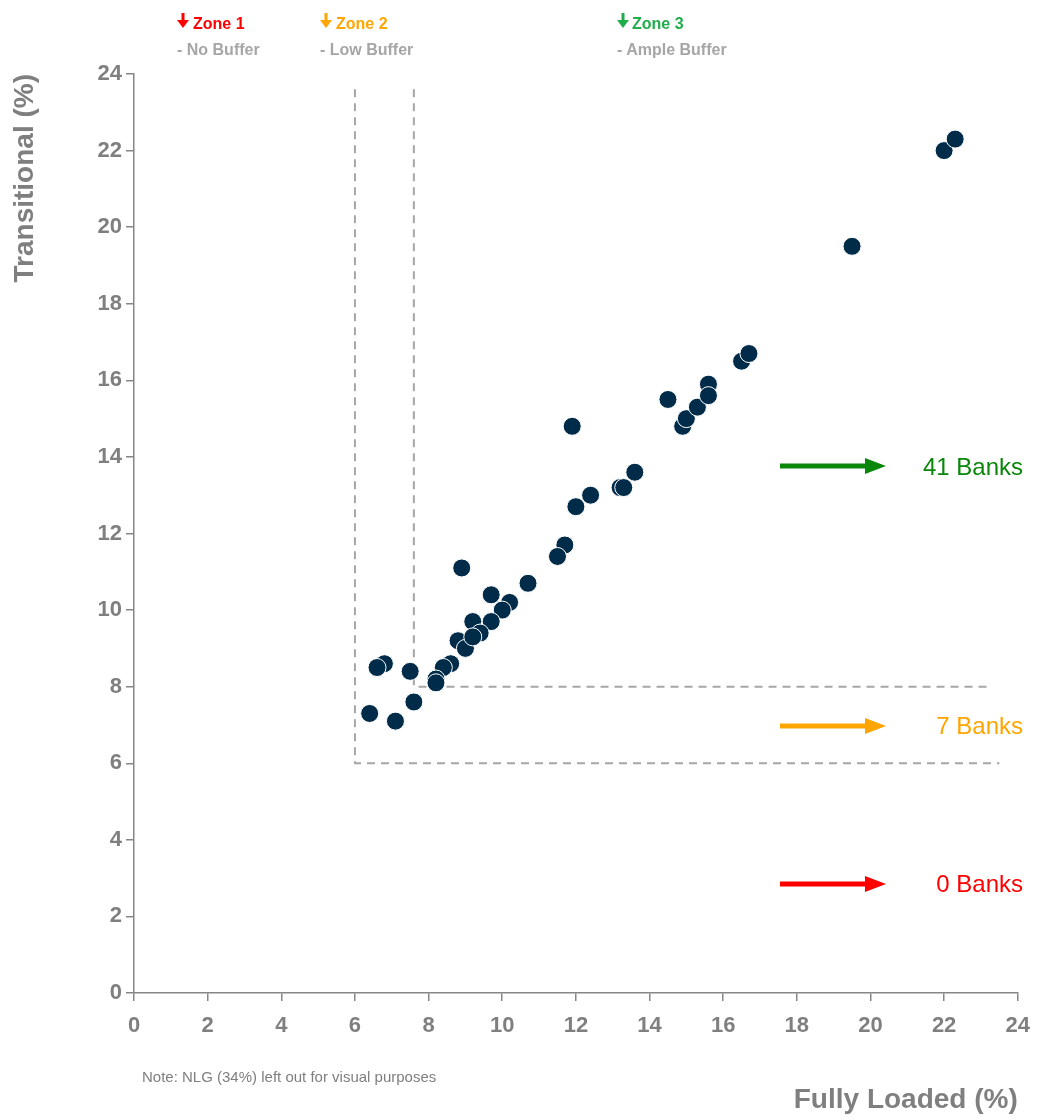 The height and width of the screenshot is (1119, 1042). Describe the element at coordinates (367, 50) in the screenshot. I see `text: - Low Buffer` at that location.